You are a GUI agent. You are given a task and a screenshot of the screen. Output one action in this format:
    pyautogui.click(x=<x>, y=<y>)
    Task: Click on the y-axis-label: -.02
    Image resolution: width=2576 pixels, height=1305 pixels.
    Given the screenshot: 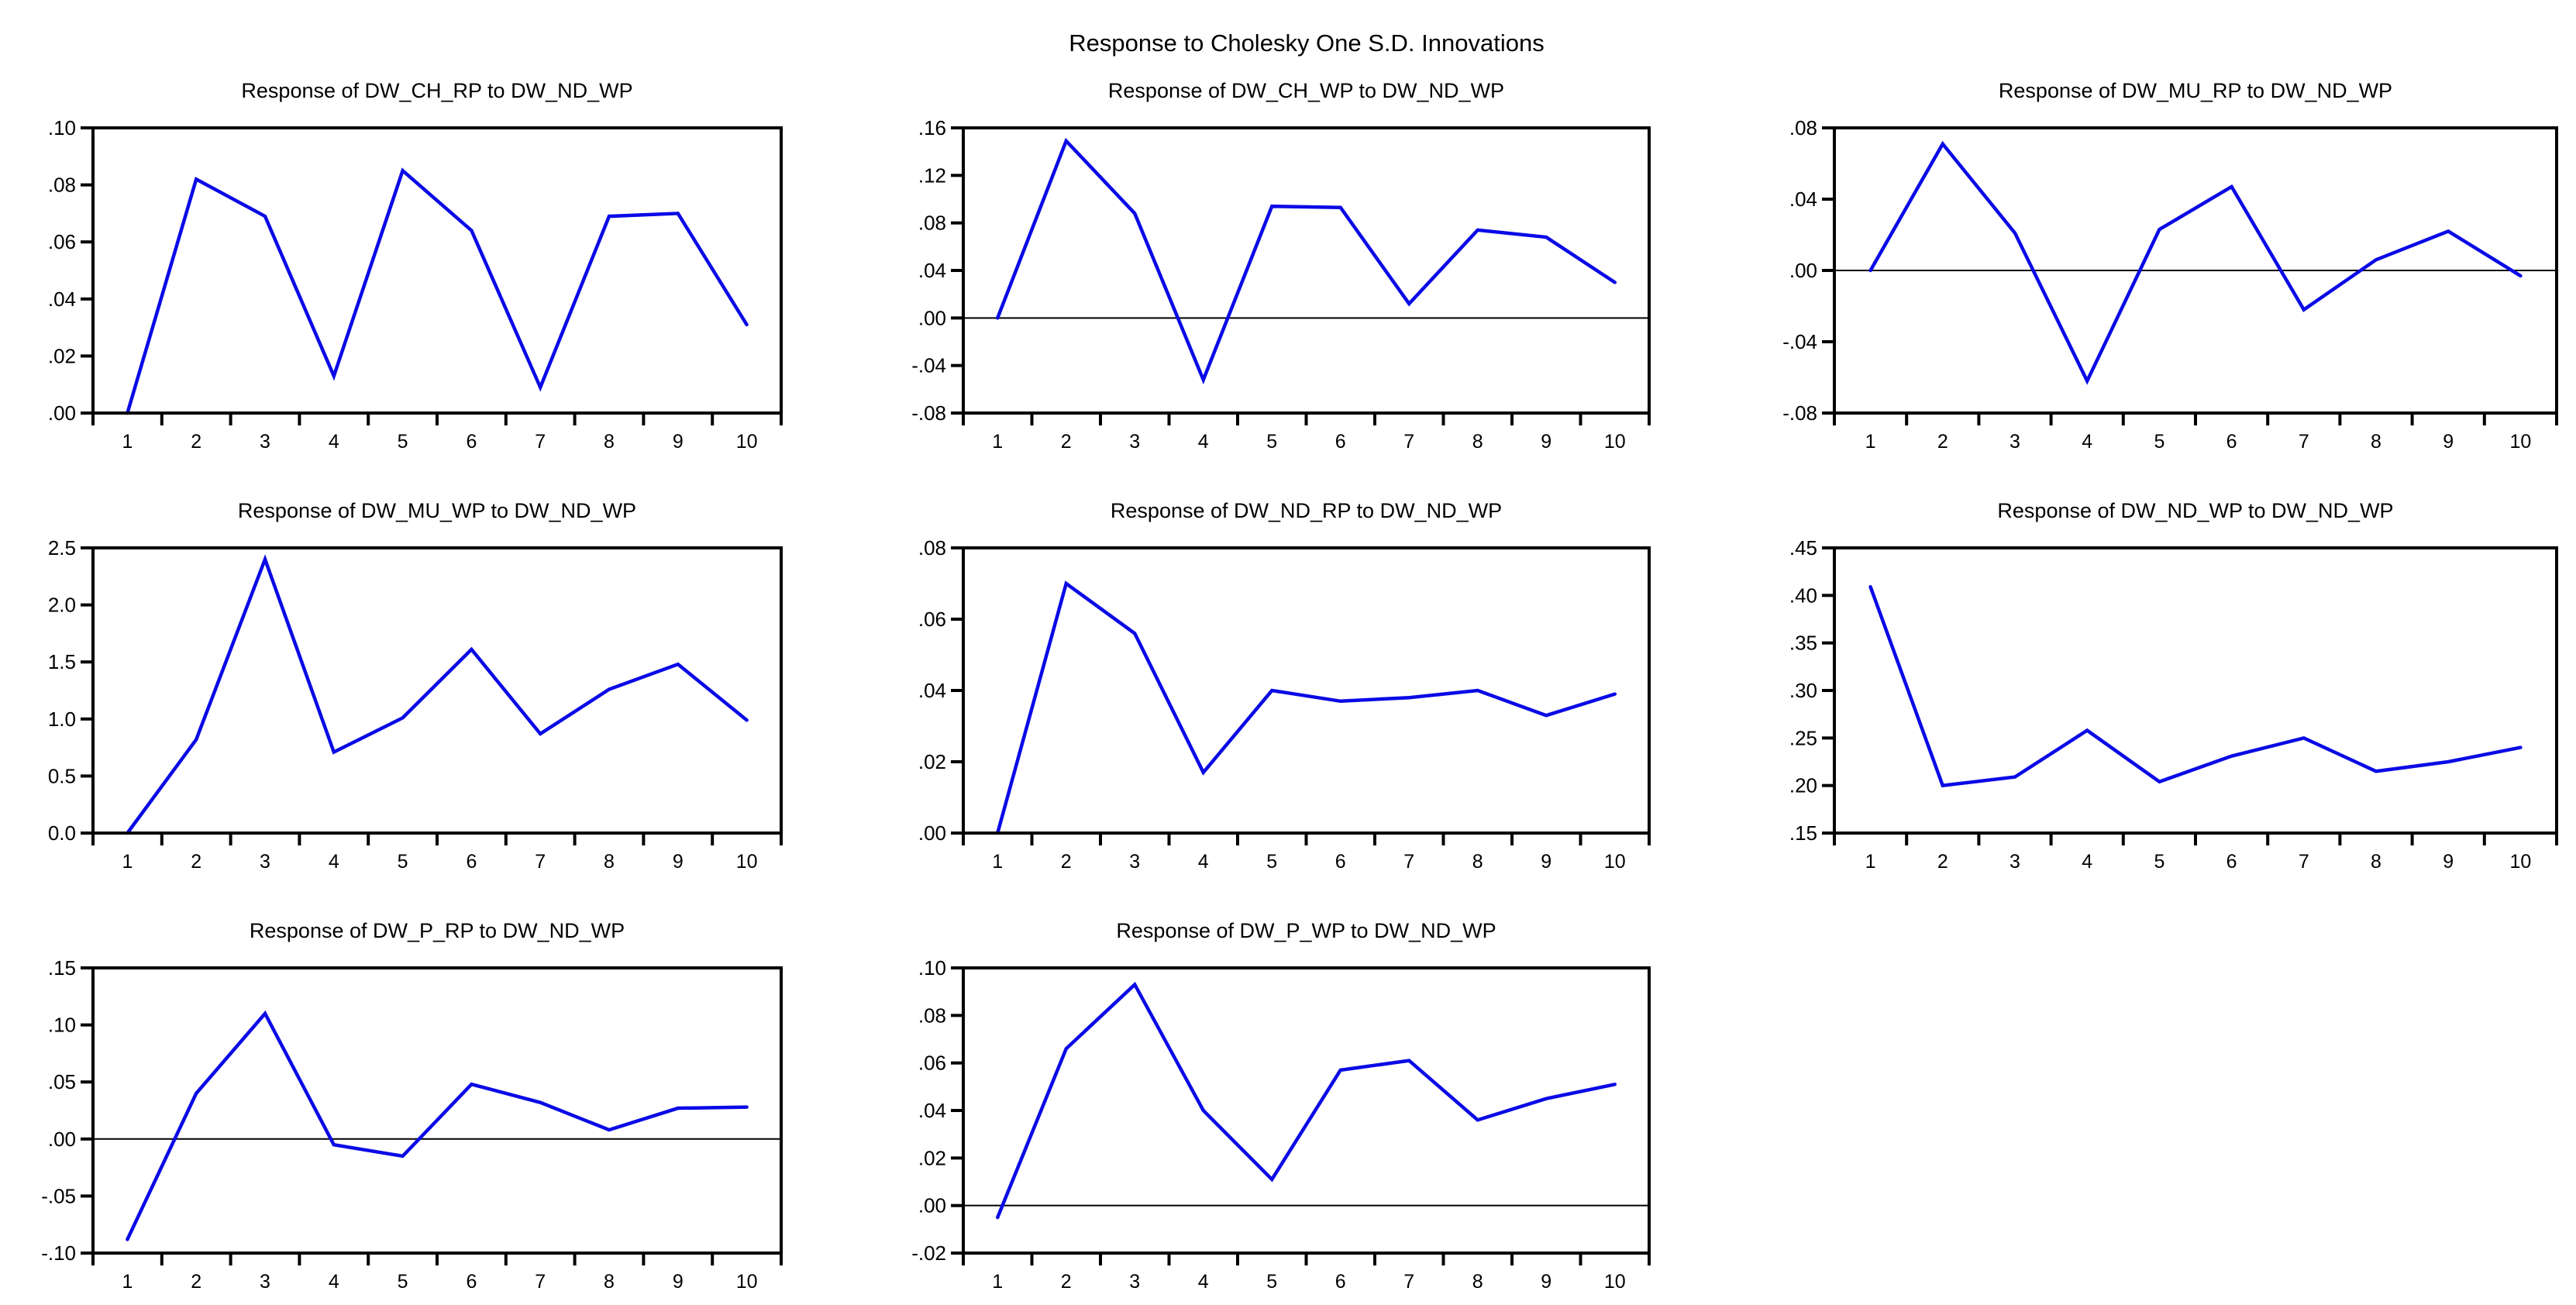 What is the action you would take?
    pyautogui.click(x=928, y=1253)
    